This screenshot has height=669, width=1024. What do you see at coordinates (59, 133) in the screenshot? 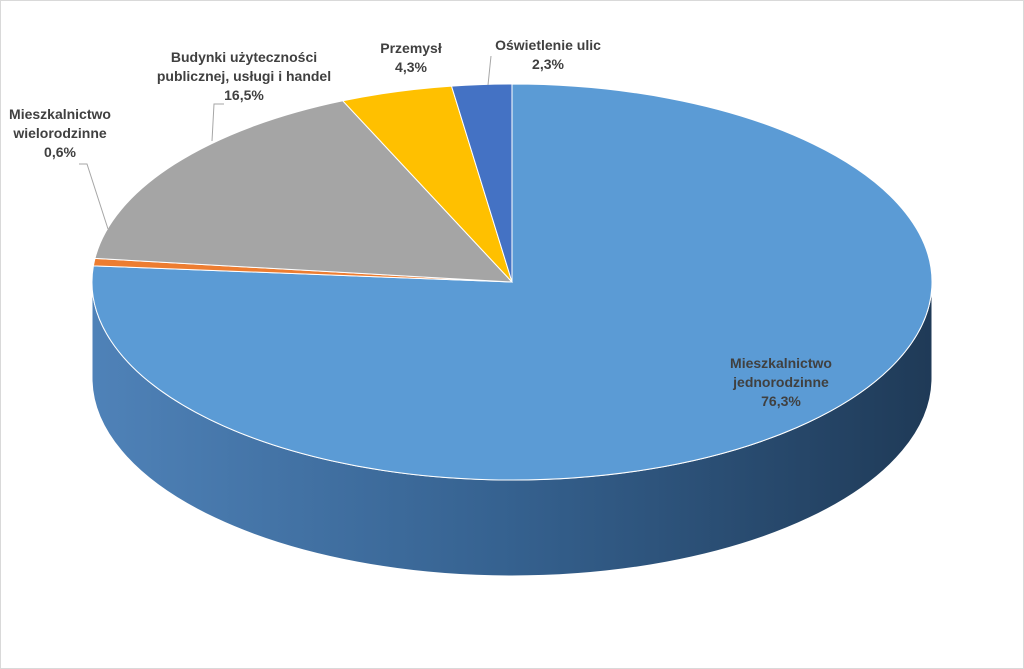
I see `data-label-category-1: wielorodzinne` at bounding box center [59, 133].